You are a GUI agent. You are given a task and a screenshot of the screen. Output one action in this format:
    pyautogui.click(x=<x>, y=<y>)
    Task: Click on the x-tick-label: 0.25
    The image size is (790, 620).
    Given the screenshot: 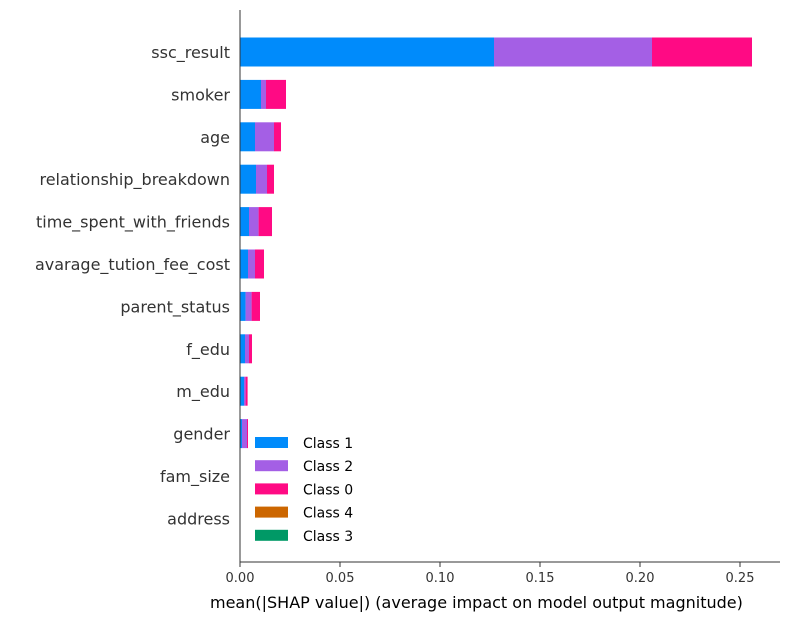 What is the action you would take?
    pyautogui.click(x=740, y=578)
    